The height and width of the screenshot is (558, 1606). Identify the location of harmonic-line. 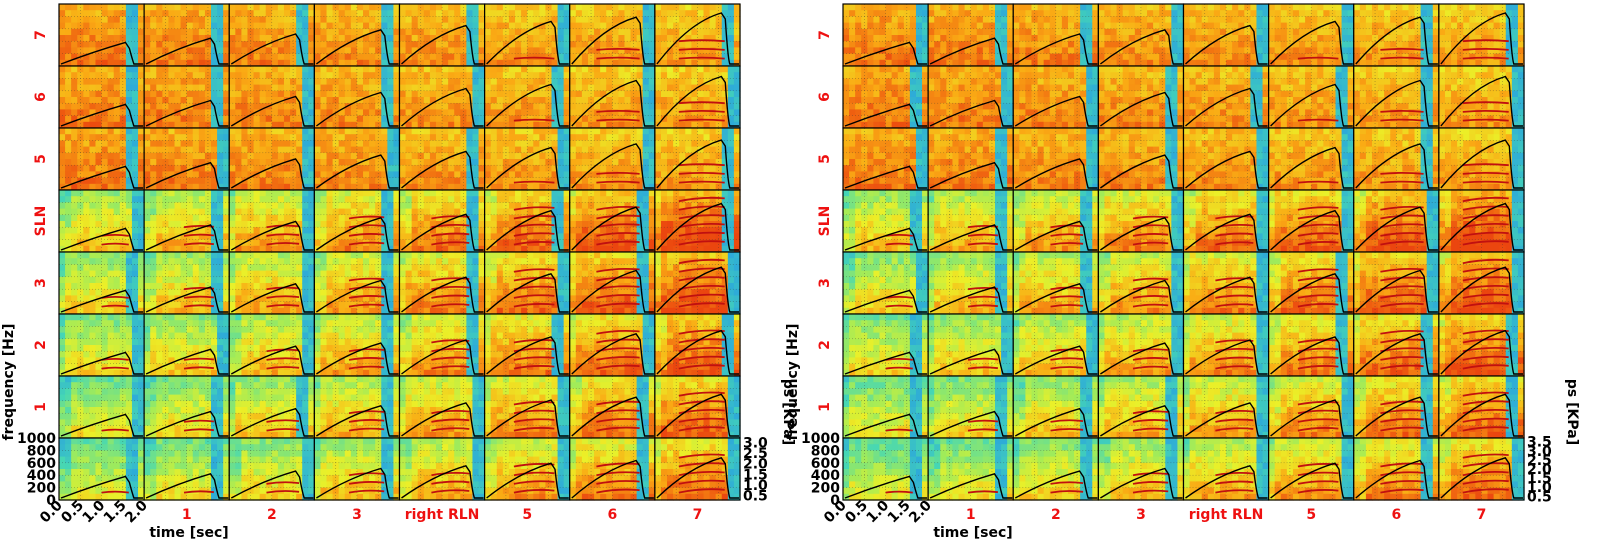
(366, 226).